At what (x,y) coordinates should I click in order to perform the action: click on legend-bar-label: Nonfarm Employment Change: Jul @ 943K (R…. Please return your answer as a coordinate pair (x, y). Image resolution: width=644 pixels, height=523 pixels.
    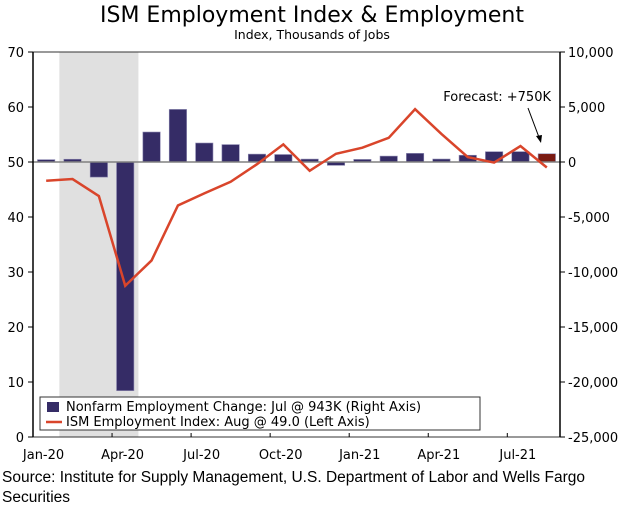
    Looking at the image, I should click on (243, 407).